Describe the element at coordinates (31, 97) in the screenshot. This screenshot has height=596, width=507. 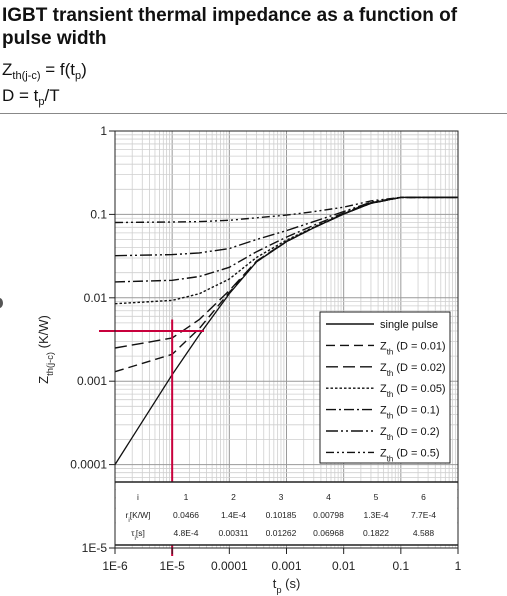
I see `formula-duty: D = tp/T` at that location.